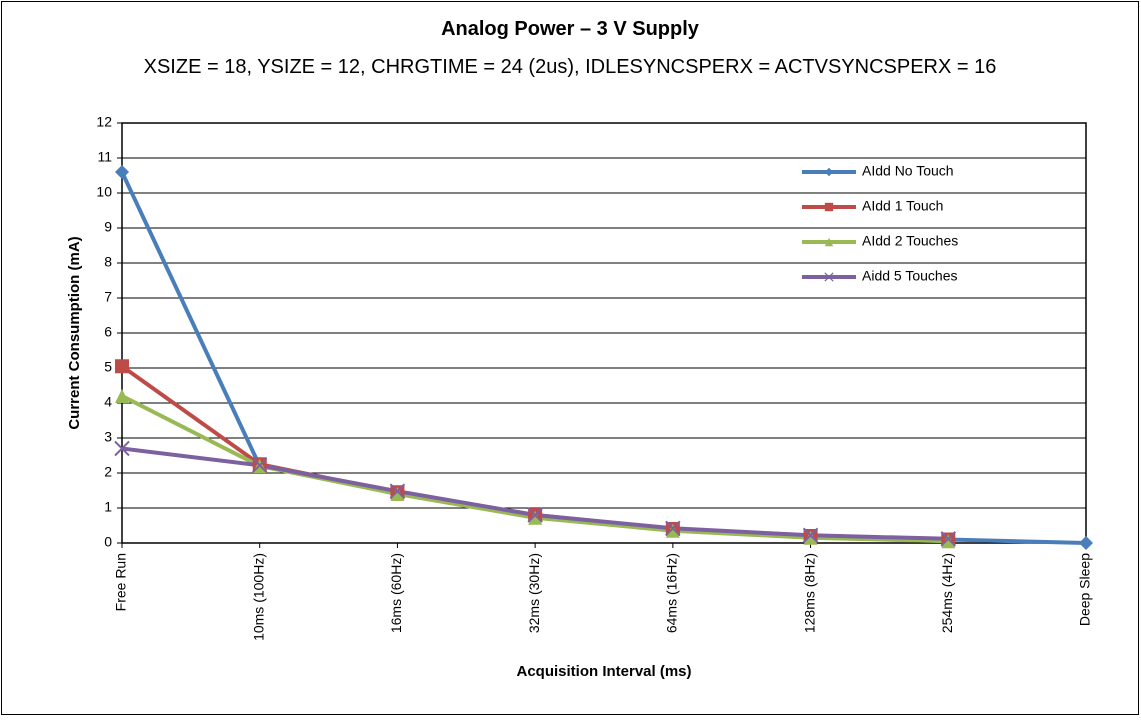 This screenshot has height=722, width=1141. What do you see at coordinates (909, 276) in the screenshot?
I see `legend-label: Aidd 5 Touches` at bounding box center [909, 276].